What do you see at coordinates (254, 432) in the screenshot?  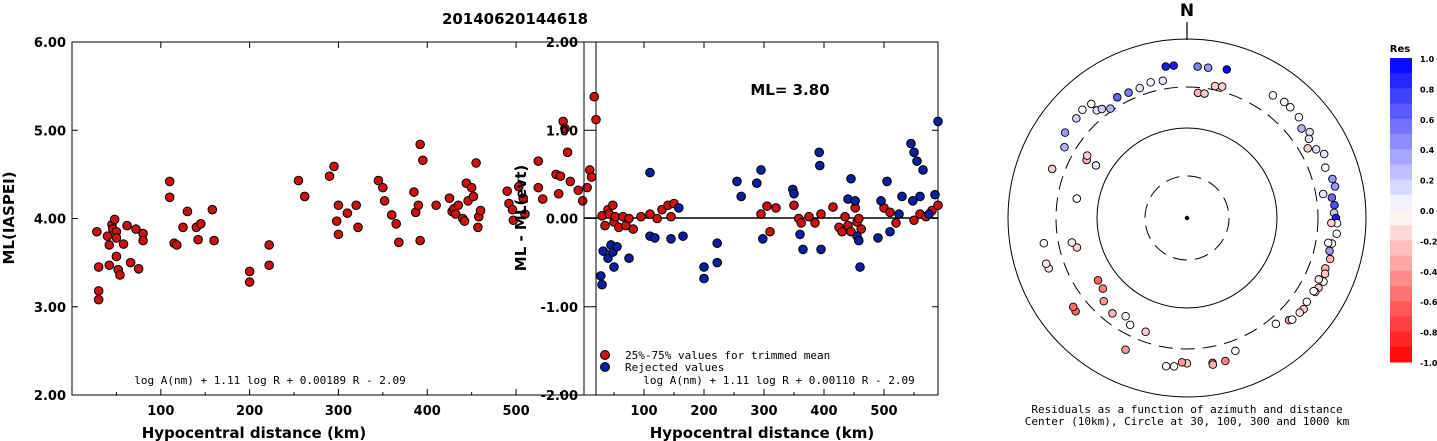 I see `left-x-axis-label: Hypocentral distance (km)` at bounding box center [254, 432].